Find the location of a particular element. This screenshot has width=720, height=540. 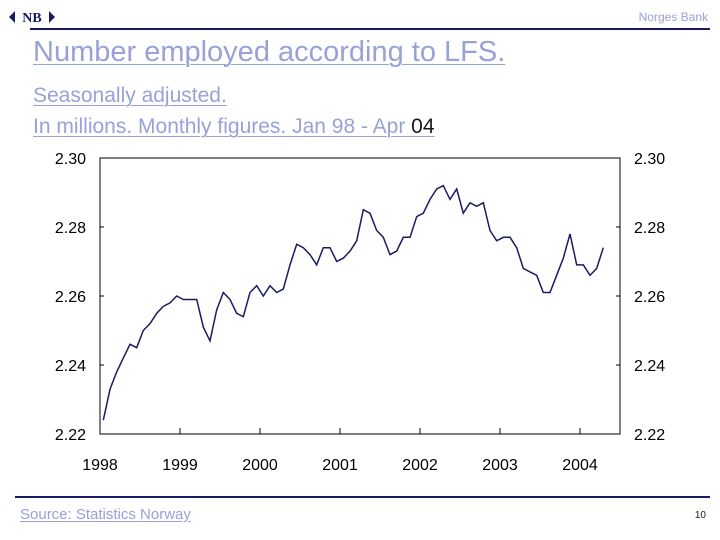

top-divider is located at coordinates (370, 29).